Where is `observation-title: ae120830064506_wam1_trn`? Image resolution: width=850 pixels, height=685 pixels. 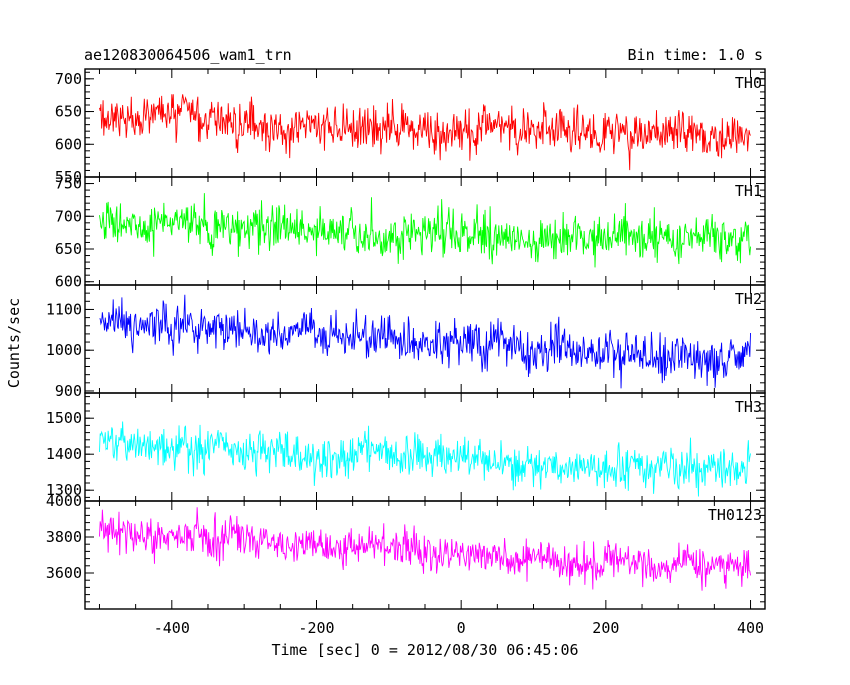
observation-title: ae120830064506_wam1_trn is located at coordinates (188, 55).